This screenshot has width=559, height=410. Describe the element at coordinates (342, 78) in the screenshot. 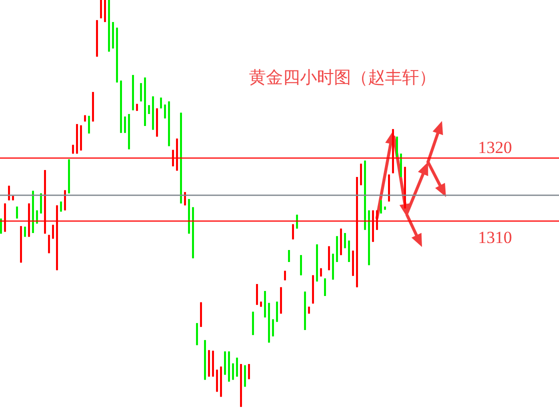

I see `text: 黄金四小时图（赵丰轩）` at that location.